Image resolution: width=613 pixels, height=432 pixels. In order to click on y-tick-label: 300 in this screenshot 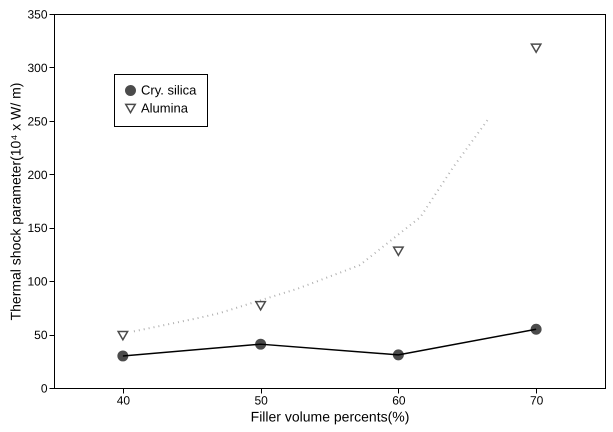, I will do `click(37, 67)`.